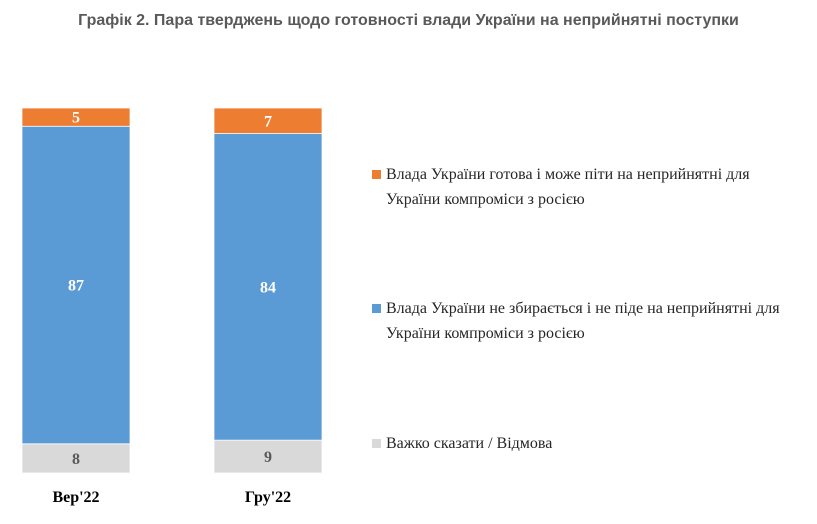 The height and width of the screenshot is (524, 817). I want to click on data-label: 9, so click(268, 457).